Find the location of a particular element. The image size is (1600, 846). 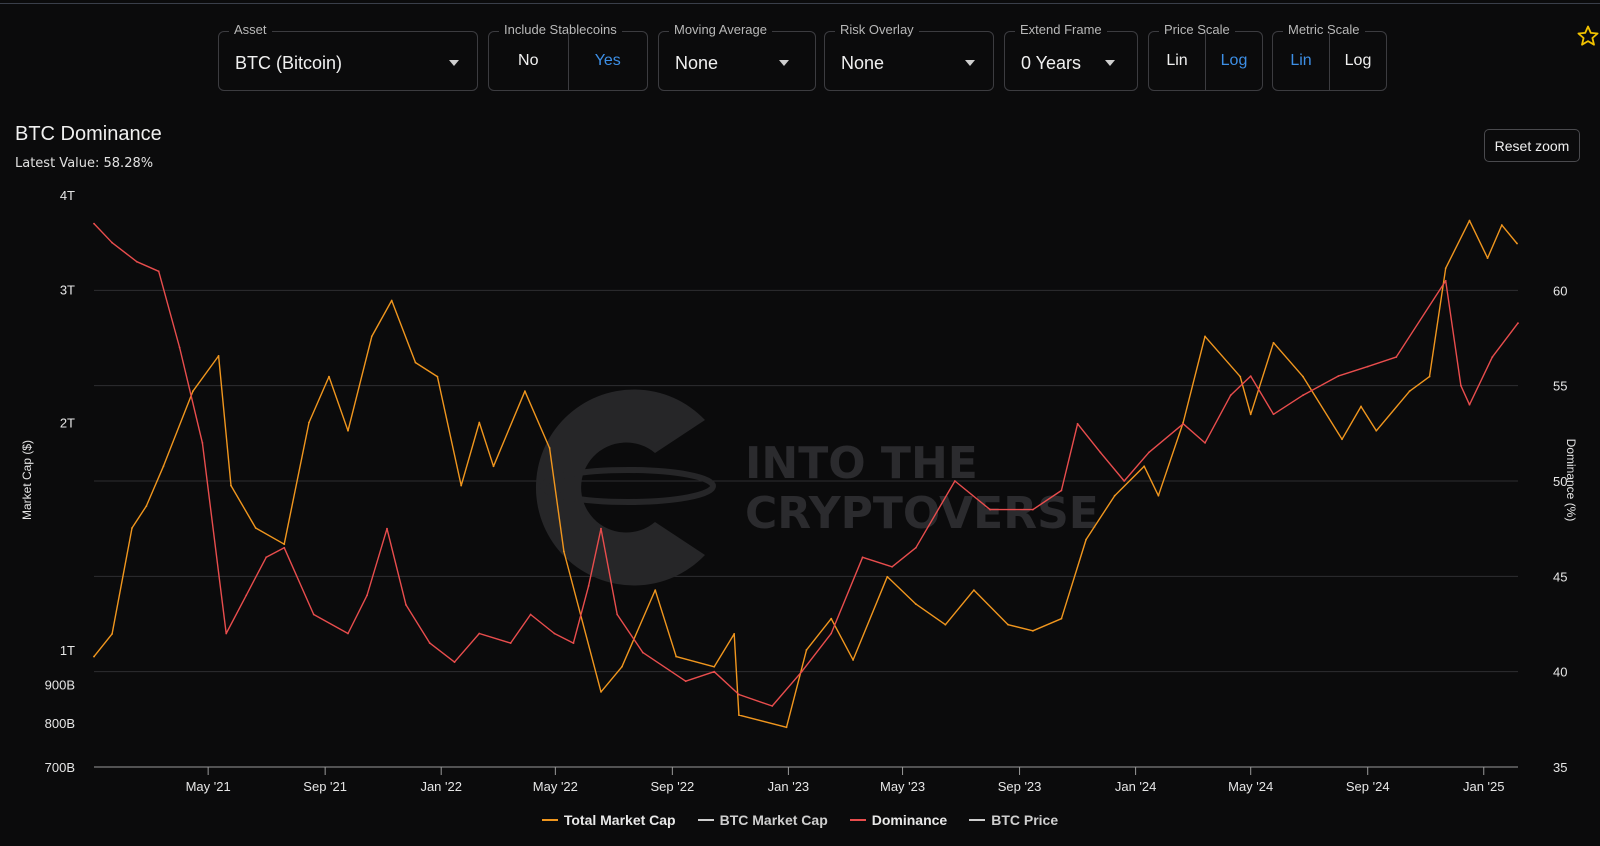

top-border is located at coordinates (800, 3).